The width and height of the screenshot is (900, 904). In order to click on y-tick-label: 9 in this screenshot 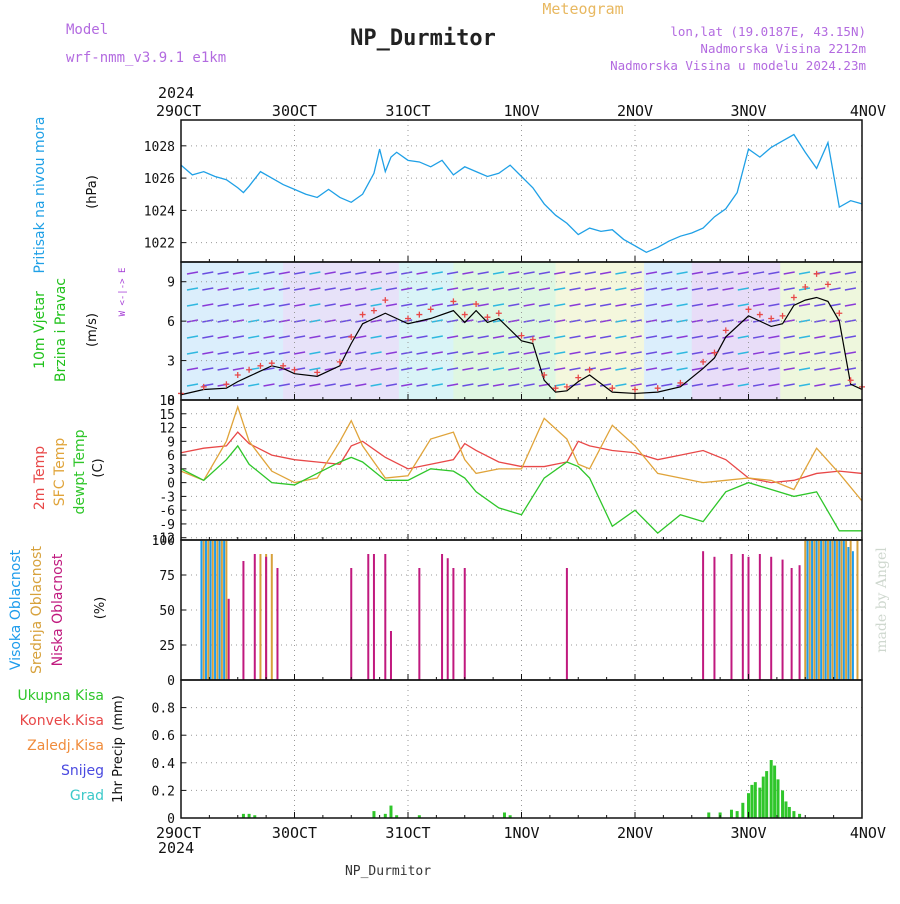, I will do `click(171, 283)`.